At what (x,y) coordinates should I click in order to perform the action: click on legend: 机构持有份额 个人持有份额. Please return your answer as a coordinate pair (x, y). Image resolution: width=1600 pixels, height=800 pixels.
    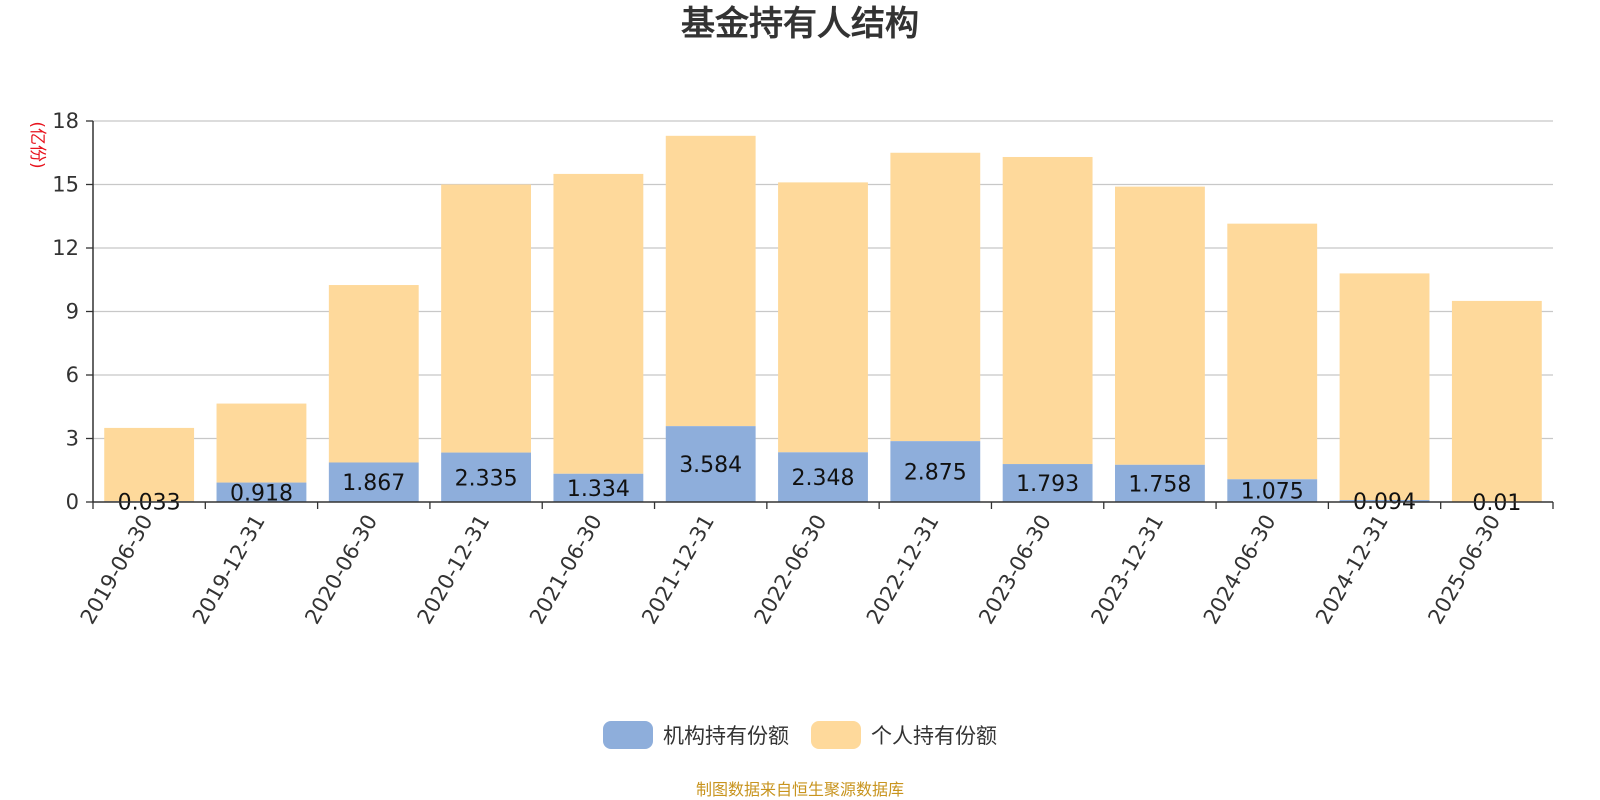
    Looking at the image, I should click on (800, 735).